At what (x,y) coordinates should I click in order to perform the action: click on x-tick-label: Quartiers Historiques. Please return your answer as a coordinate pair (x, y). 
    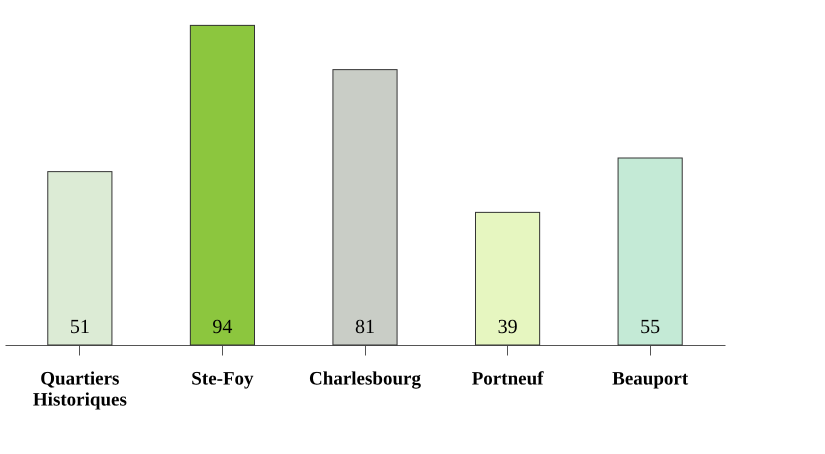
    Looking at the image, I should click on (79, 389).